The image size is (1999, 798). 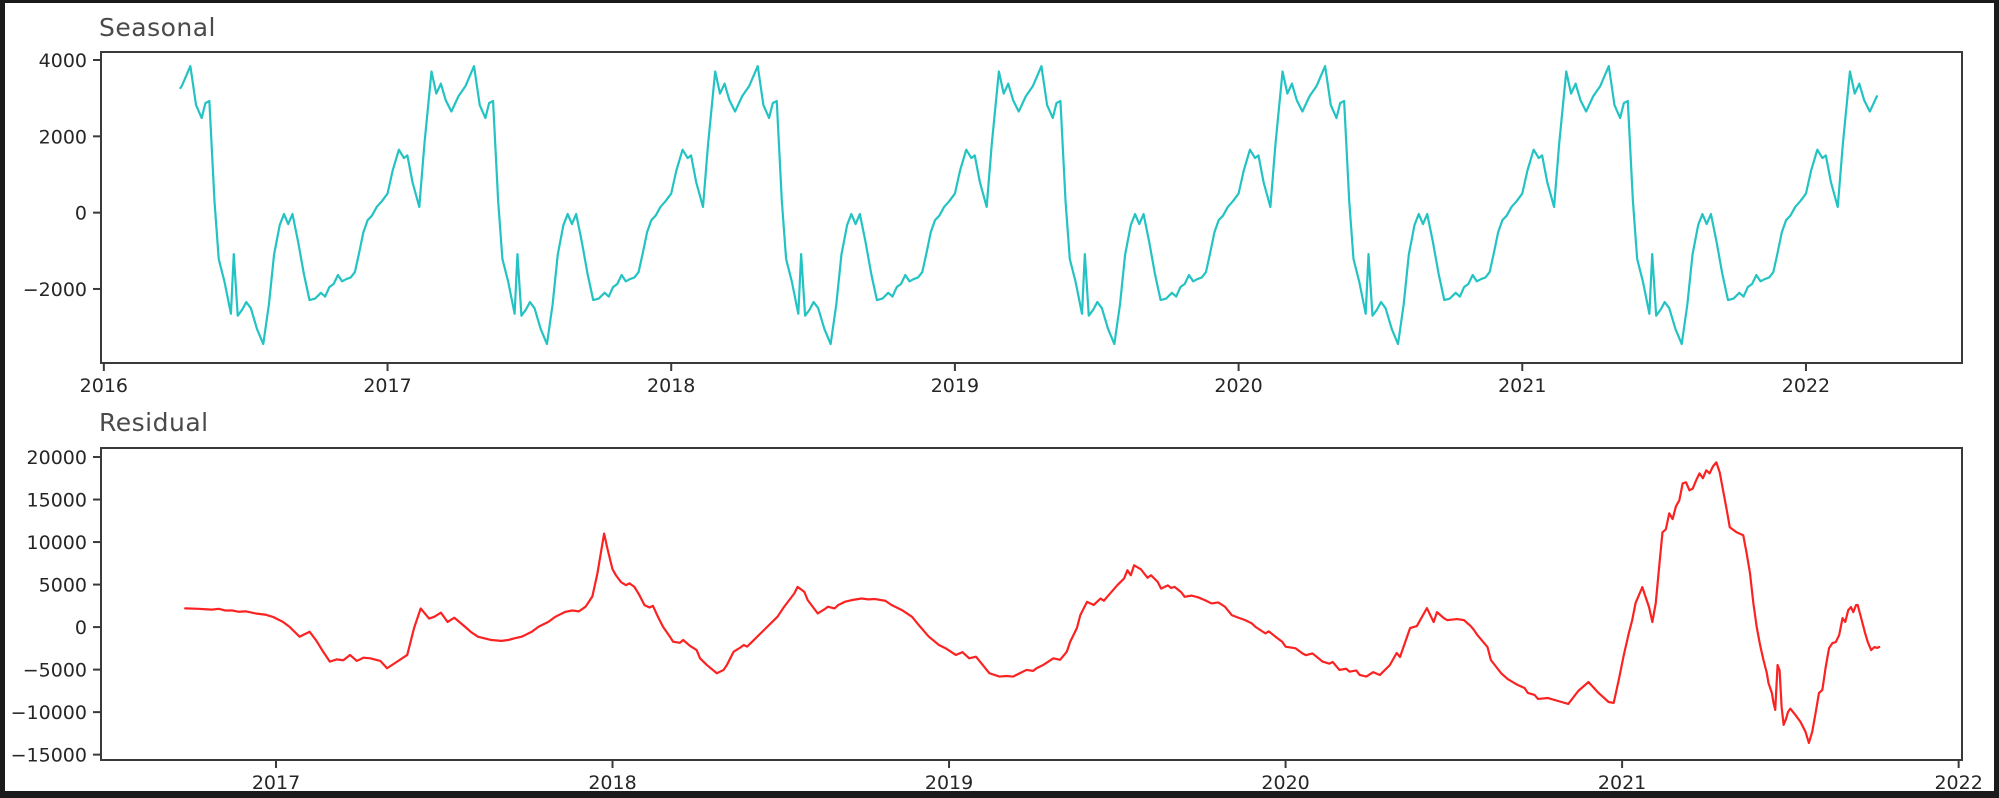 I want to click on y-tick-label: 10000, so click(x=57, y=543).